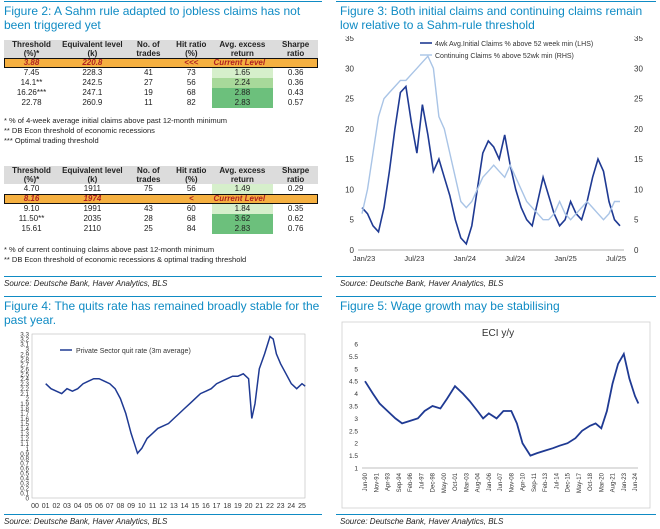 Image resolution: width=660 pixels, height=529 pixels. Describe the element at coordinates (161, 103) in the screenshot. I see `table-row: 22.78 260.9 11 82 2.83 0.57` at that location.